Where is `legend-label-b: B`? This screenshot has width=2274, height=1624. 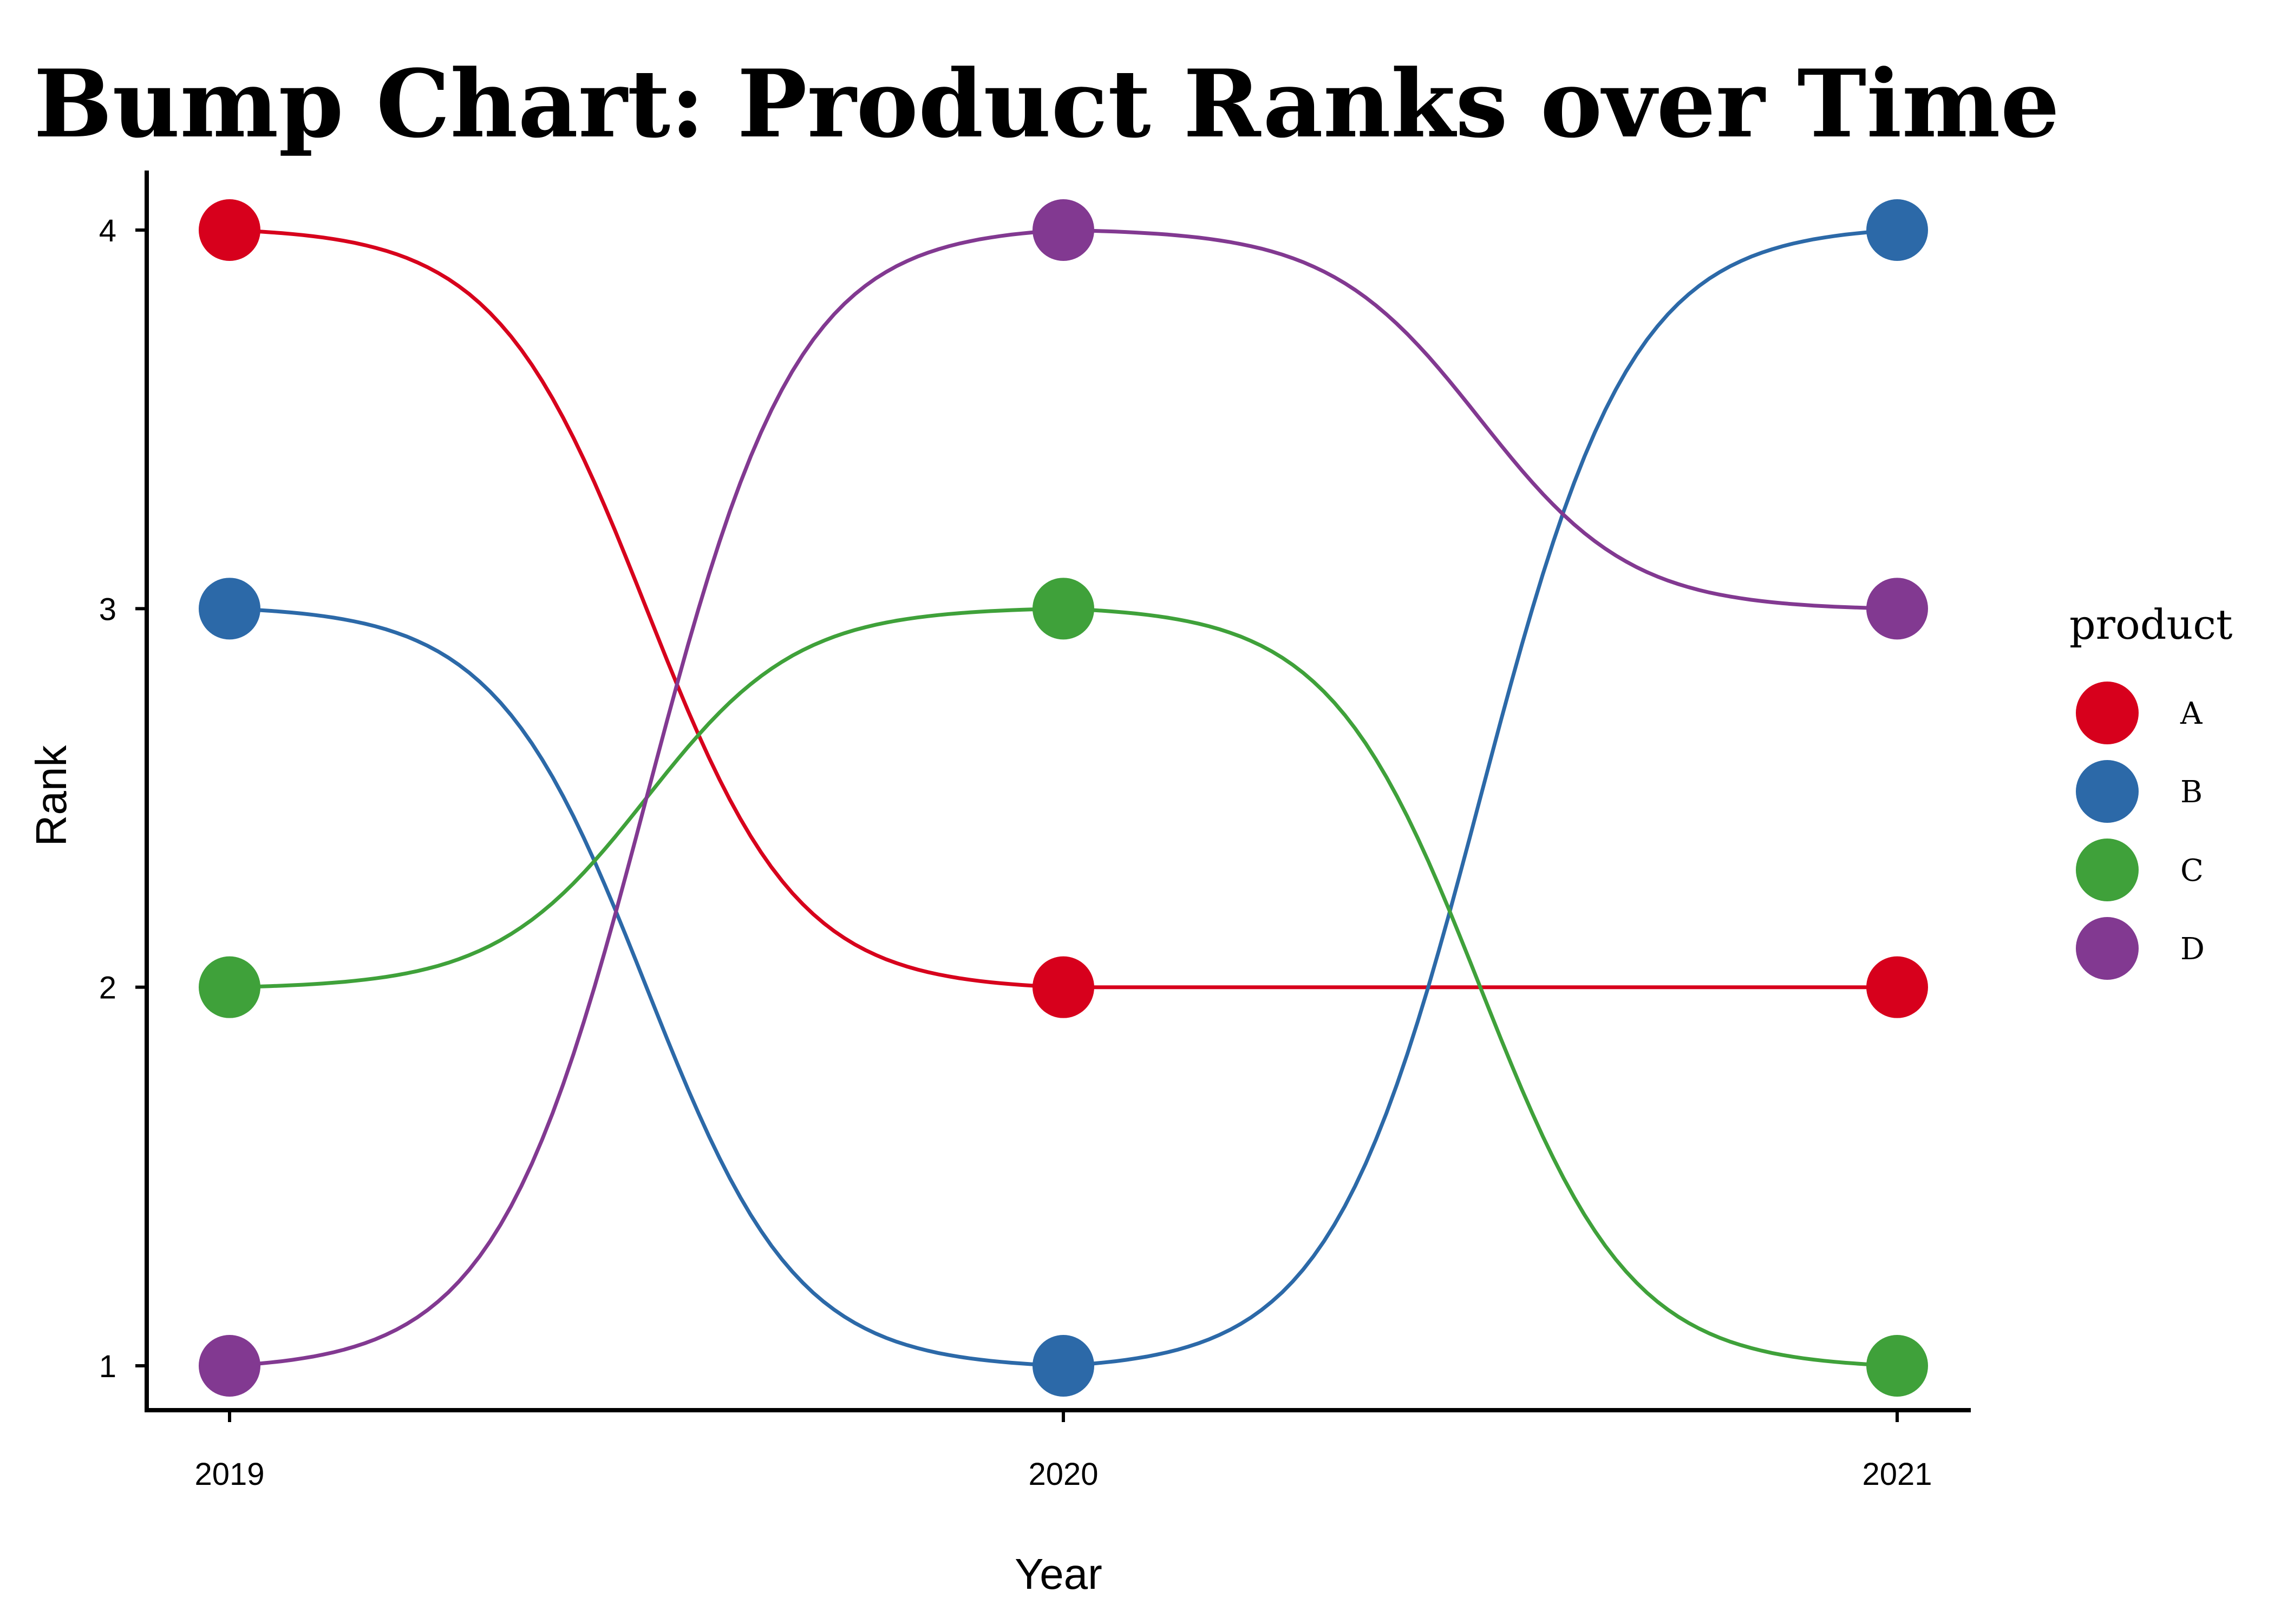 legend-label-b: B is located at coordinates (2192, 792).